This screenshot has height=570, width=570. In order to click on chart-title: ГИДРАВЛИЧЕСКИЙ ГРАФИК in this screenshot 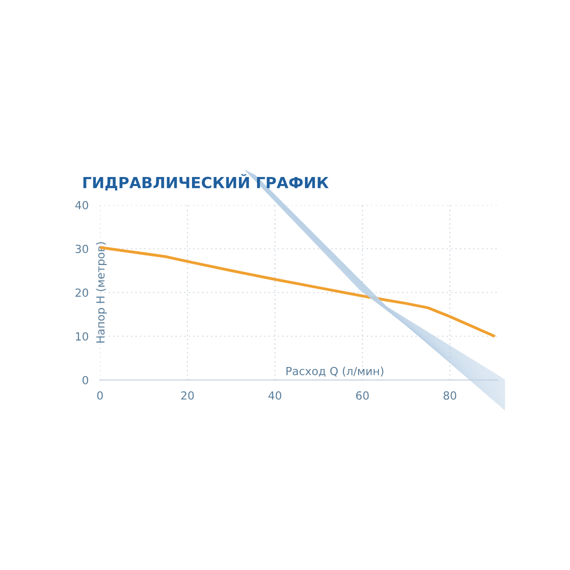, I will do `click(206, 182)`.